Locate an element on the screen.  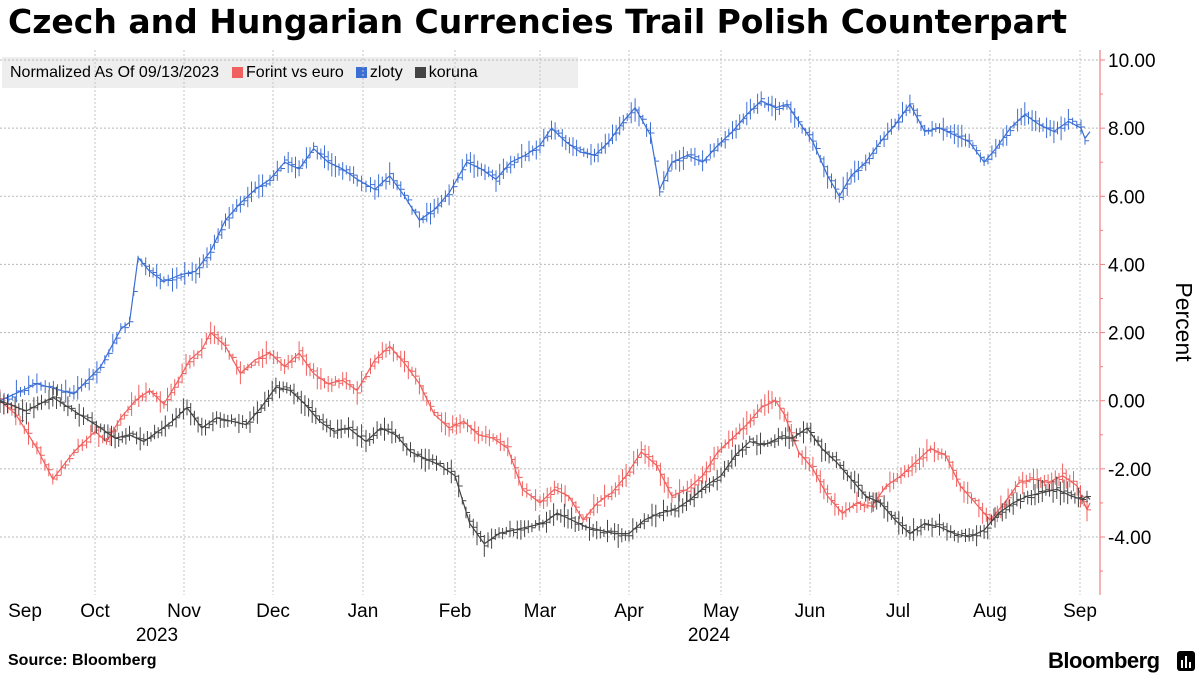
y-tick-label: 0.00 is located at coordinates (1126, 402).